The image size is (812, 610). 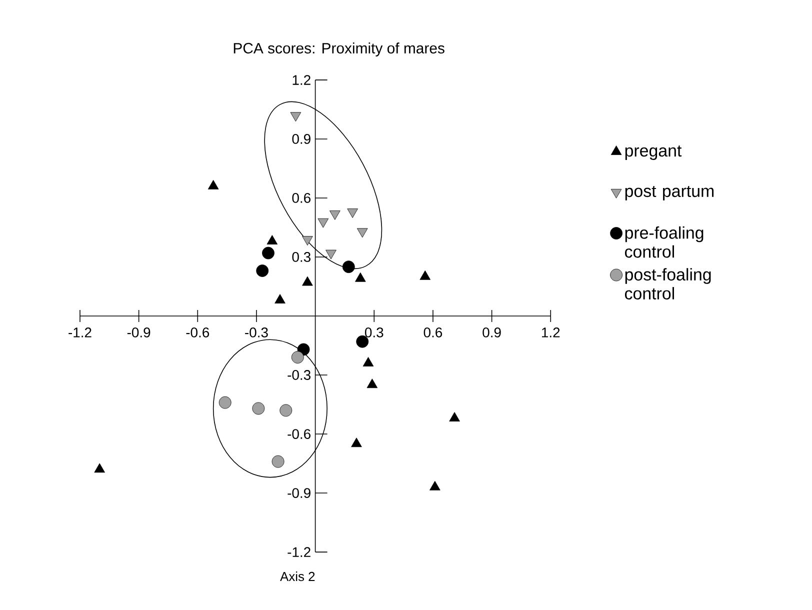 What do you see at coordinates (653, 153) in the screenshot?
I see `legend-label: pregant` at bounding box center [653, 153].